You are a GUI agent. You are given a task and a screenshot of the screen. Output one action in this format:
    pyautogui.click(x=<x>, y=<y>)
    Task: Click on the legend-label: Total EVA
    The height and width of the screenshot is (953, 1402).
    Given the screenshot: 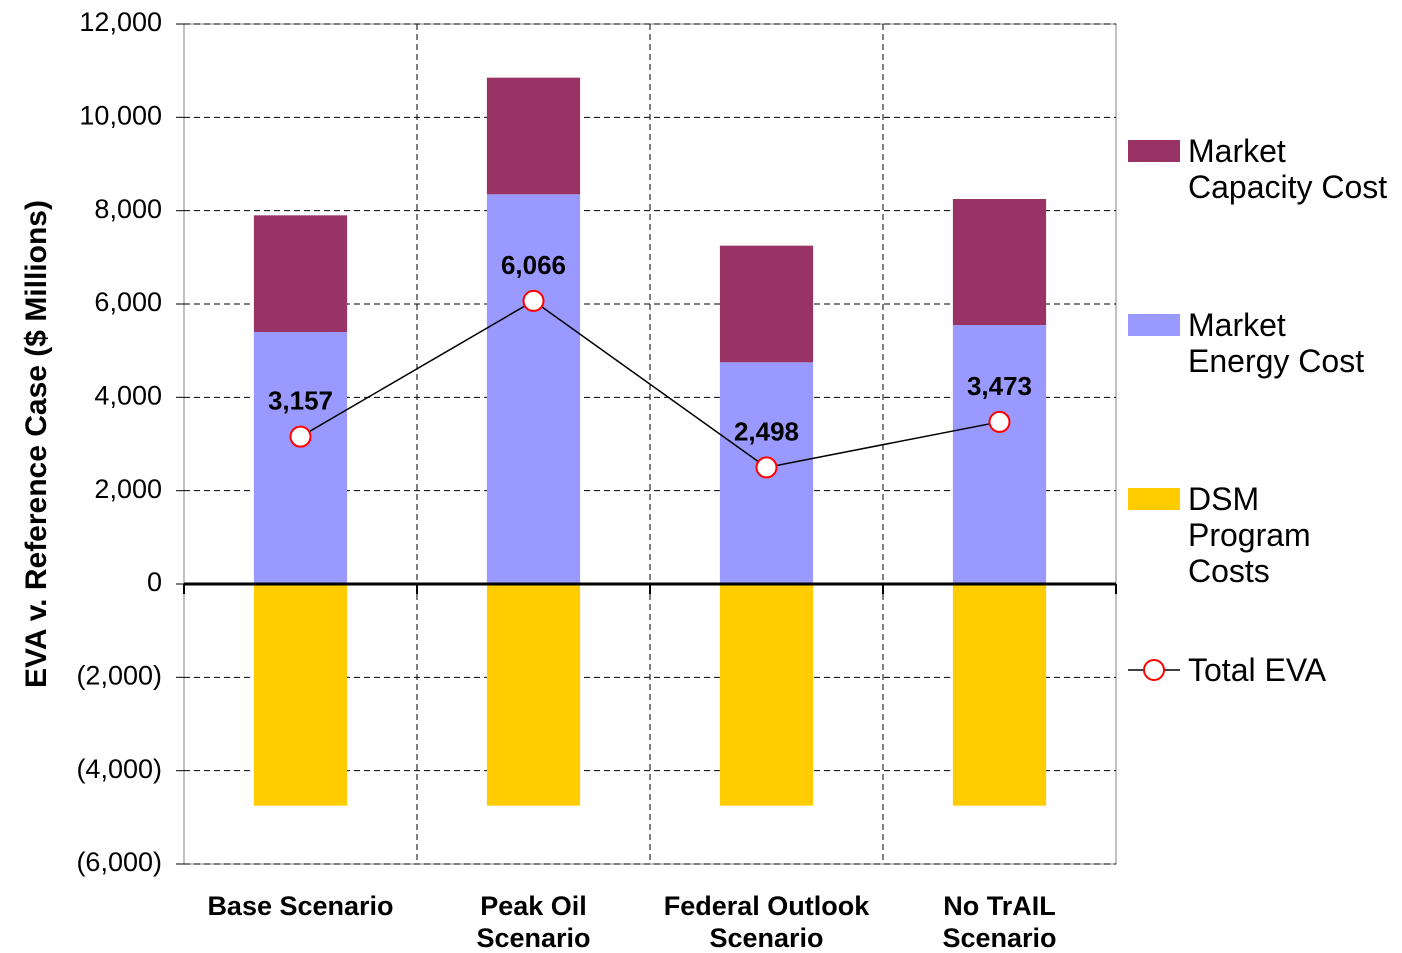 What is the action you would take?
    pyautogui.click(x=1257, y=670)
    